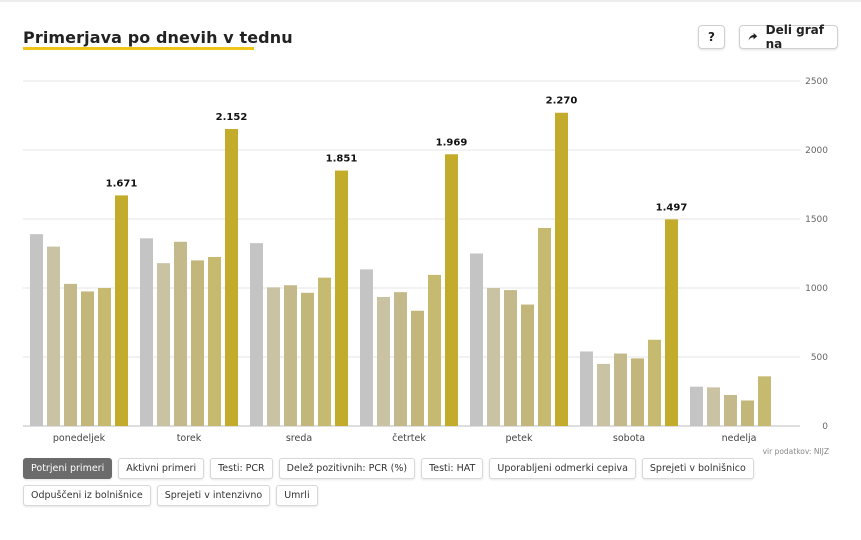 This screenshot has width=861, height=540. What do you see at coordinates (816, 82) in the screenshot?
I see `y-tick-label: 2500` at bounding box center [816, 82].